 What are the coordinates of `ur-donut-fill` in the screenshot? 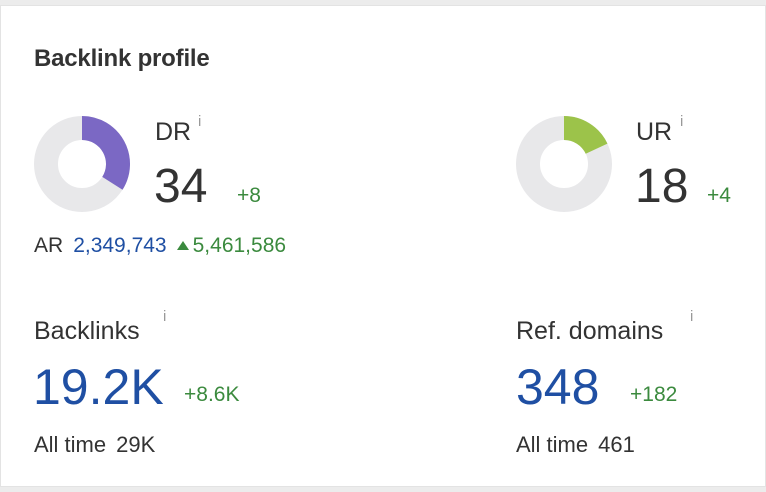 It's located at (585, 135).